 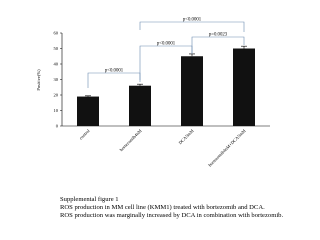 I want to click on x-tick-label: bortezomib4nM, so click(x=131, y=140).